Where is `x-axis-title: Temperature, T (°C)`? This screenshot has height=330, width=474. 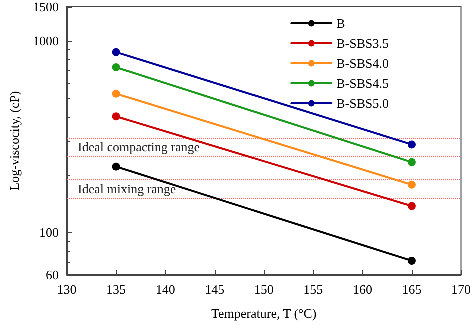
x-axis-title: Temperature, T (°C) is located at coordinates (264, 313).